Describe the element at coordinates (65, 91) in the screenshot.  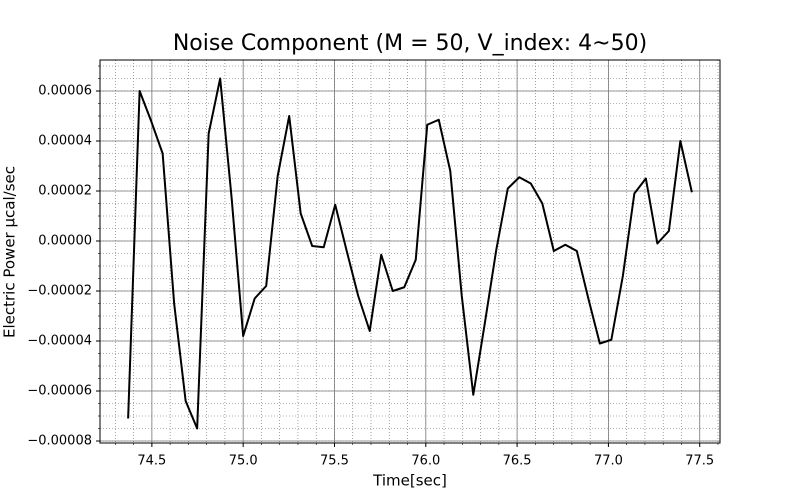
I see `y-tick-label: 0.00006` at that location.